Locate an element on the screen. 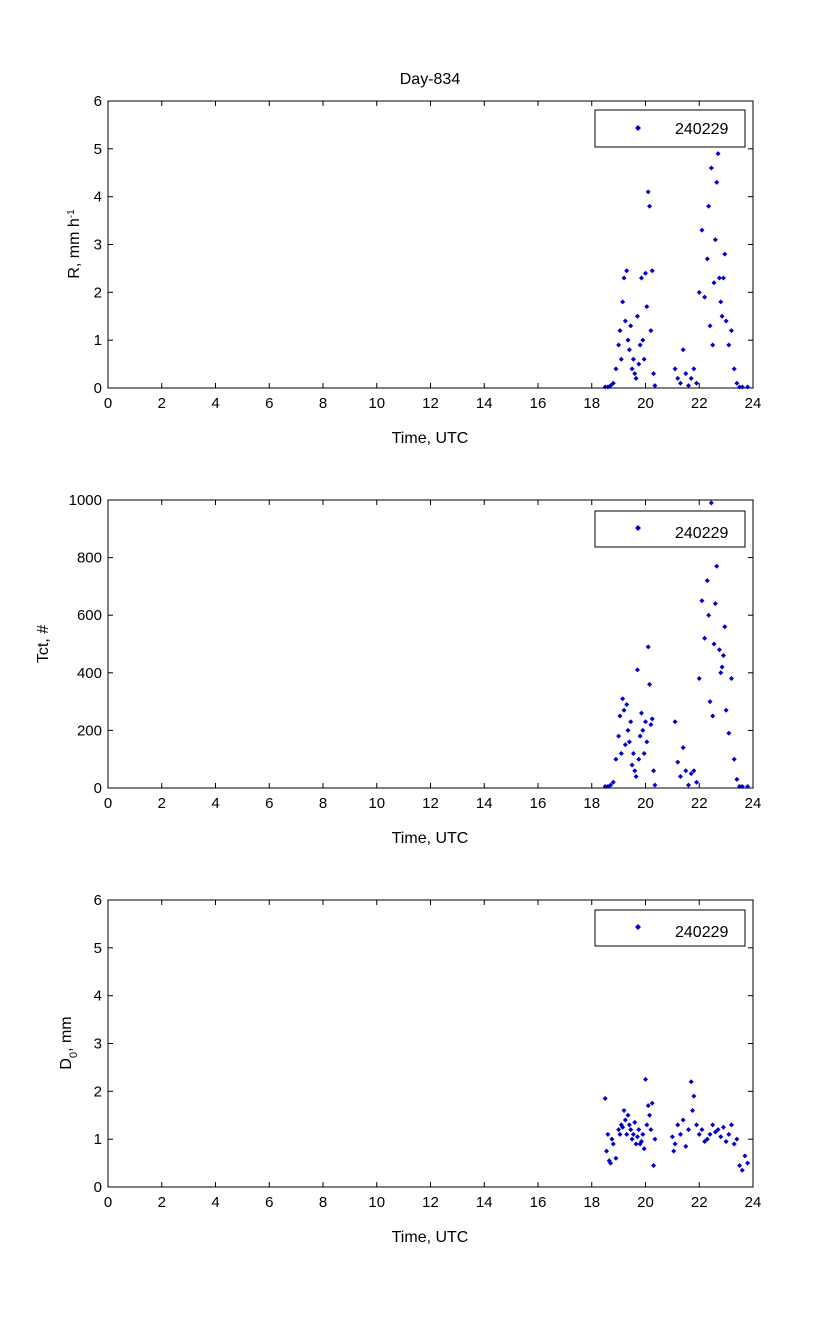  median-diameter-y-tick-label: 5 is located at coordinates (98, 948).